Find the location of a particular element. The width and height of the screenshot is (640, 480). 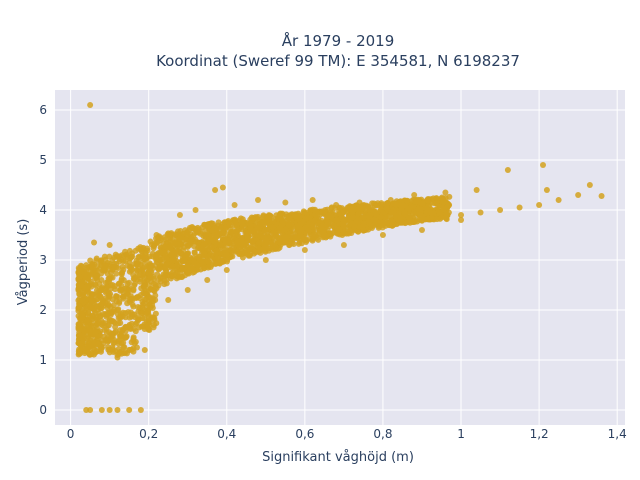

x-tick-label: 0,6 is located at coordinates (304, 434).